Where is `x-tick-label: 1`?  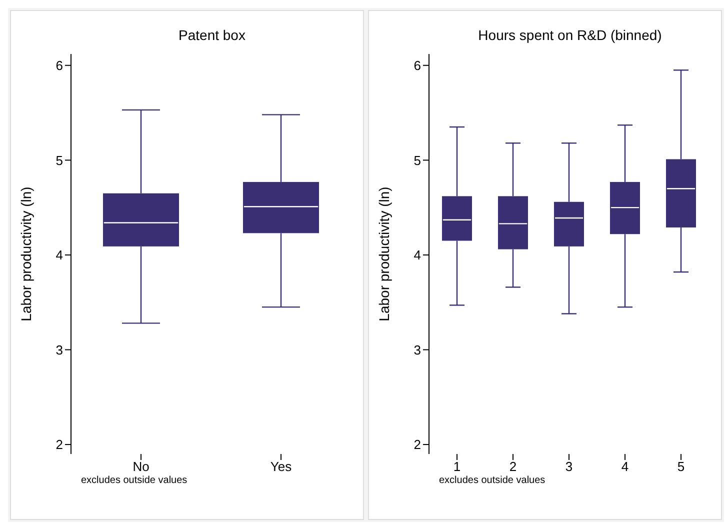 x-tick-label: 1 is located at coordinates (457, 466).